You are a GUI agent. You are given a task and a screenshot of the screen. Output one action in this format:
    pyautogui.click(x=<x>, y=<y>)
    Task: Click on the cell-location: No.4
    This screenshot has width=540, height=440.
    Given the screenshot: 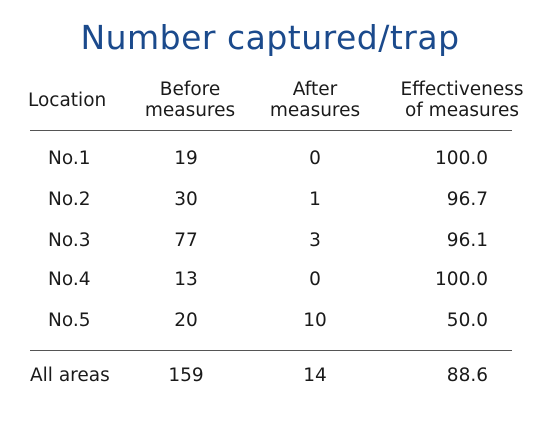 What is the action you would take?
    pyautogui.click(x=69, y=279)
    